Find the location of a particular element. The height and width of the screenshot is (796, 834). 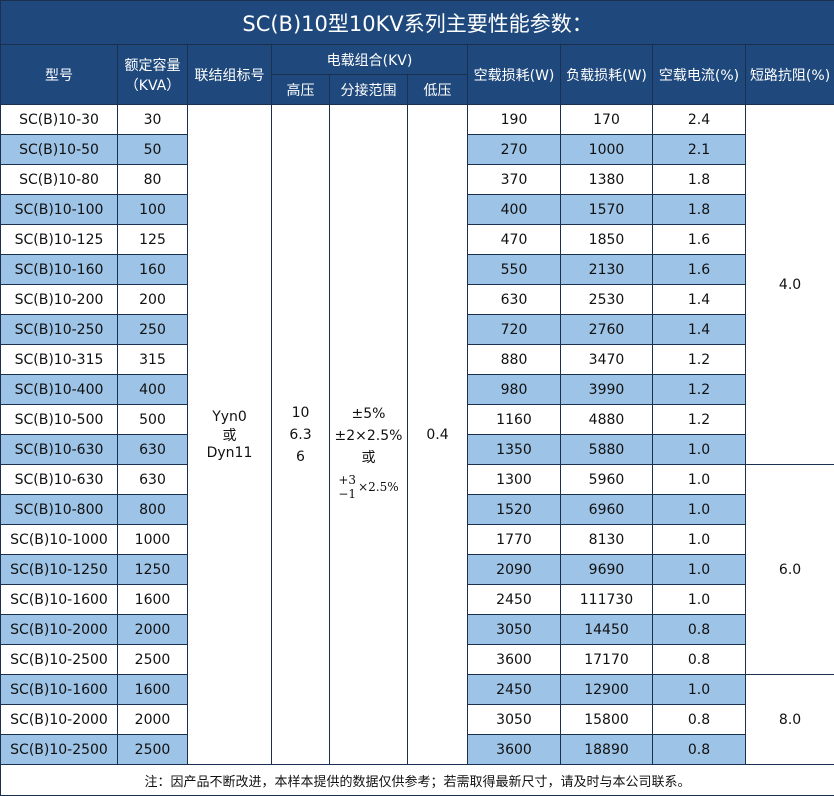

cell-load-loss: 9690 is located at coordinates (607, 570).